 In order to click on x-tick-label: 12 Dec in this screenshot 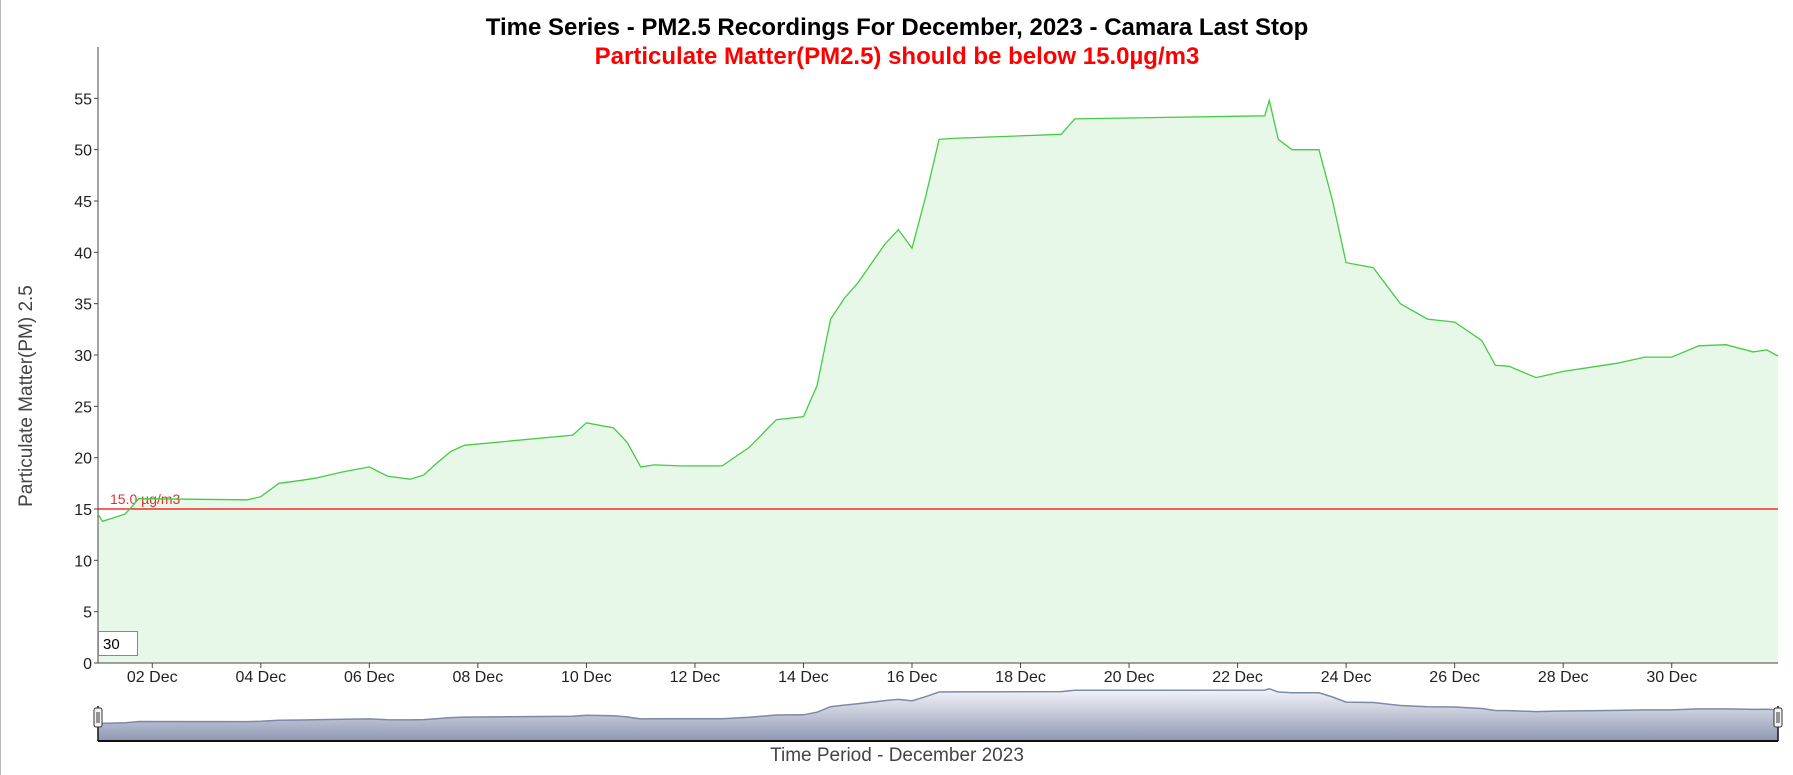, I will do `click(695, 677)`.